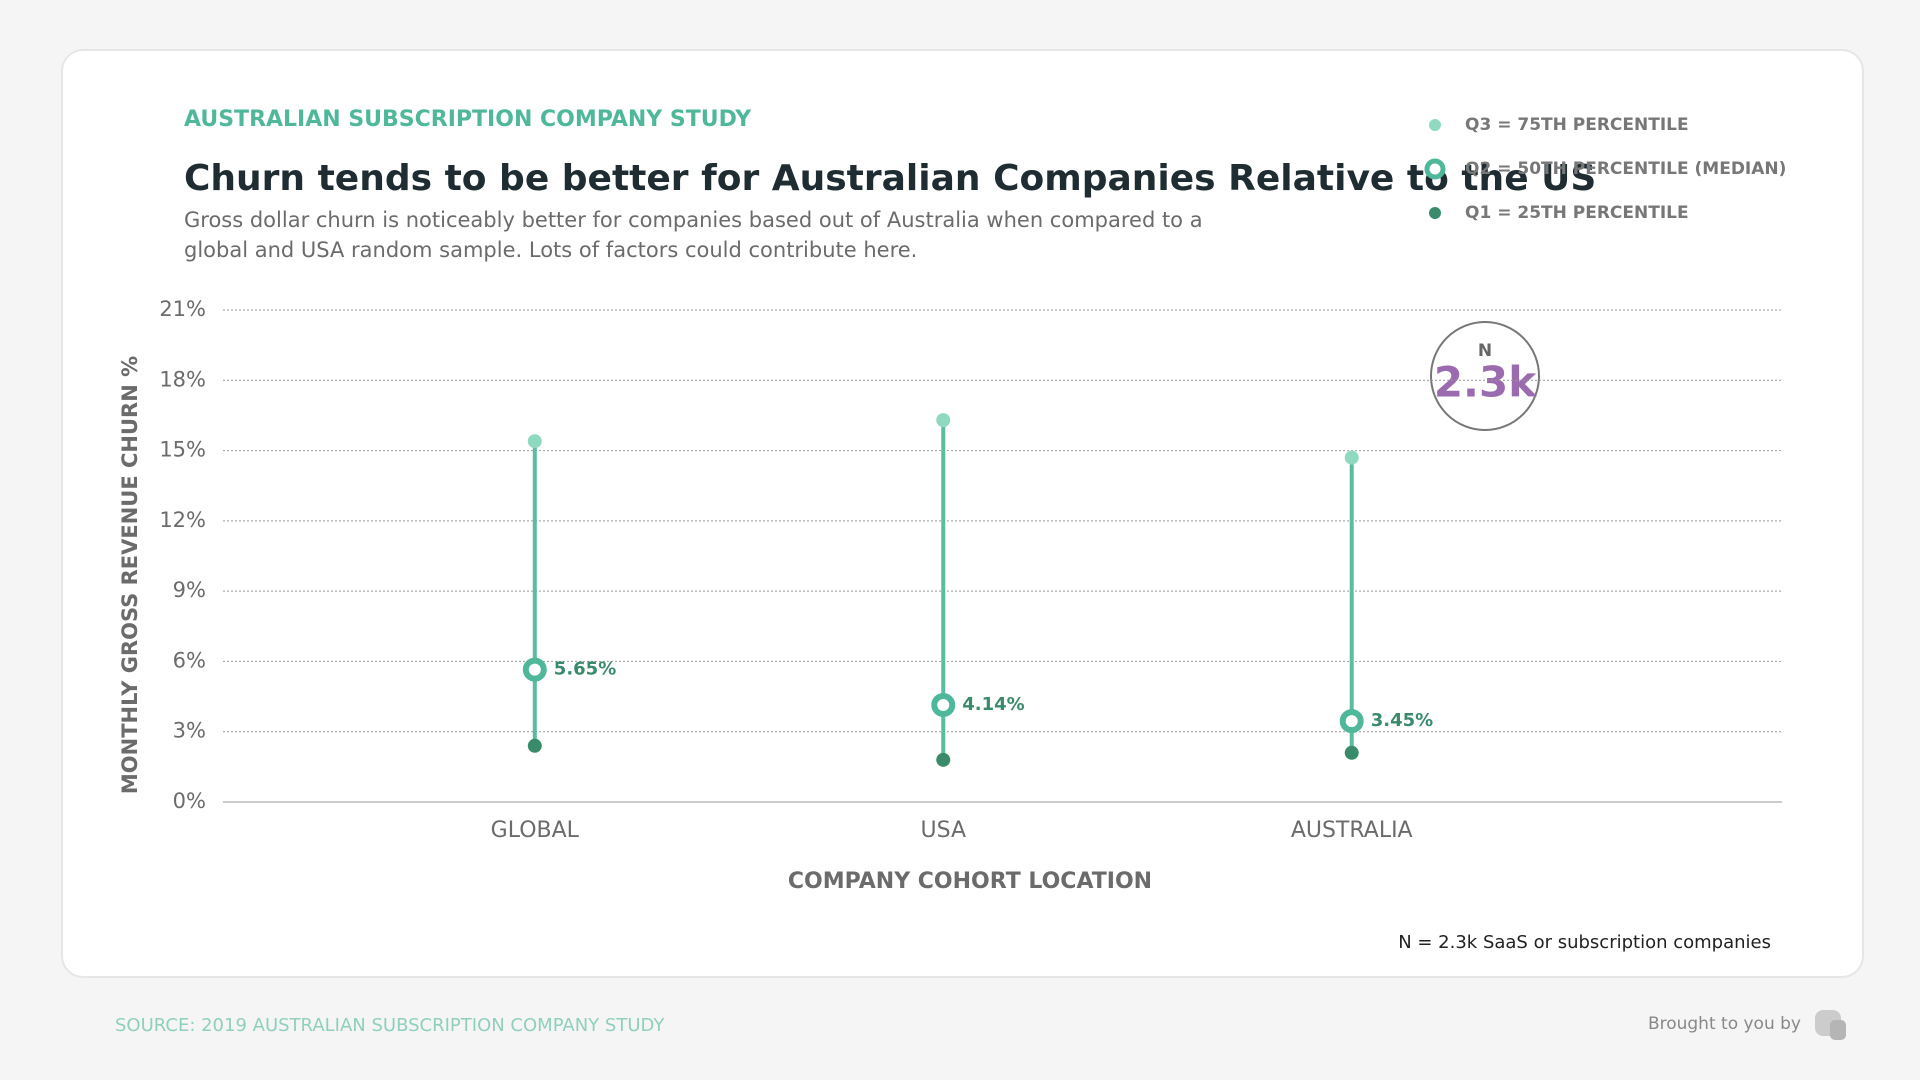  What do you see at coordinates (1584, 942) in the screenshot?
I see `note: N = 2.3k SaaS or subscription companies` at bounding box center [1584, 942].